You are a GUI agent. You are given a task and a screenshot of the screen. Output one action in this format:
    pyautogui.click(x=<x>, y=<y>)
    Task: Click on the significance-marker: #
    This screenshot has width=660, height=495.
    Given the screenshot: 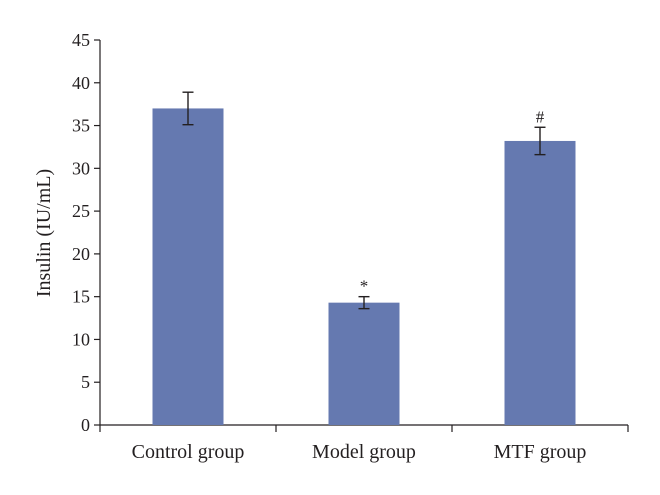 What is the action you would take?
    pyautogui.click(x=540, y=116)
    